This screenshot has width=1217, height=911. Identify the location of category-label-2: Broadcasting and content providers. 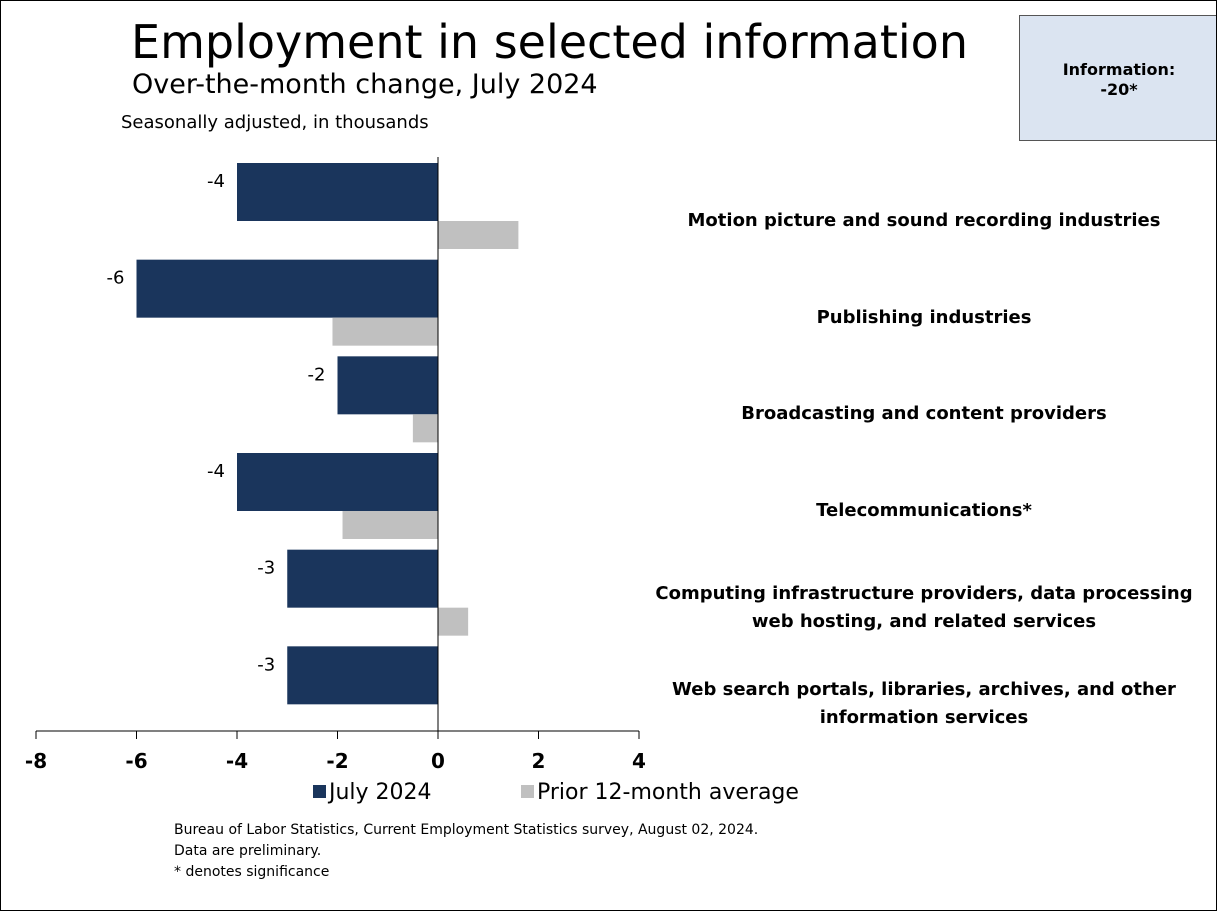
(924, 414).